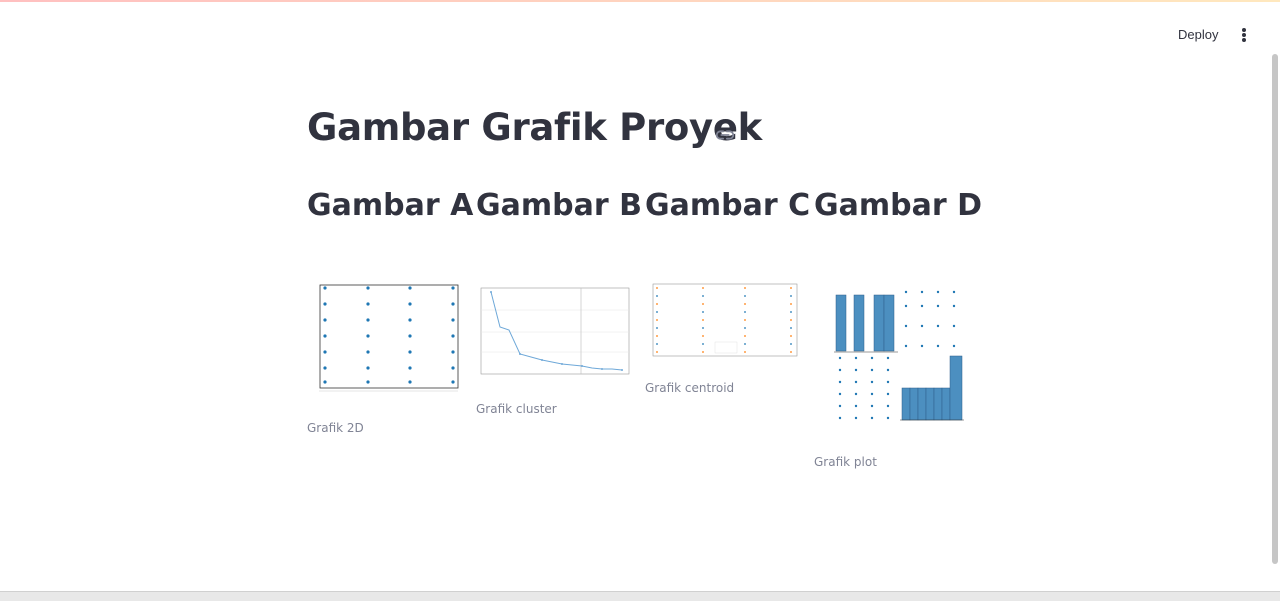 This screenshot has width=1280, height=601. What do you see at coordinates (553, 330) in the screenshot?
I see `image-grafik-cluster` at bounding box center [553, 330].